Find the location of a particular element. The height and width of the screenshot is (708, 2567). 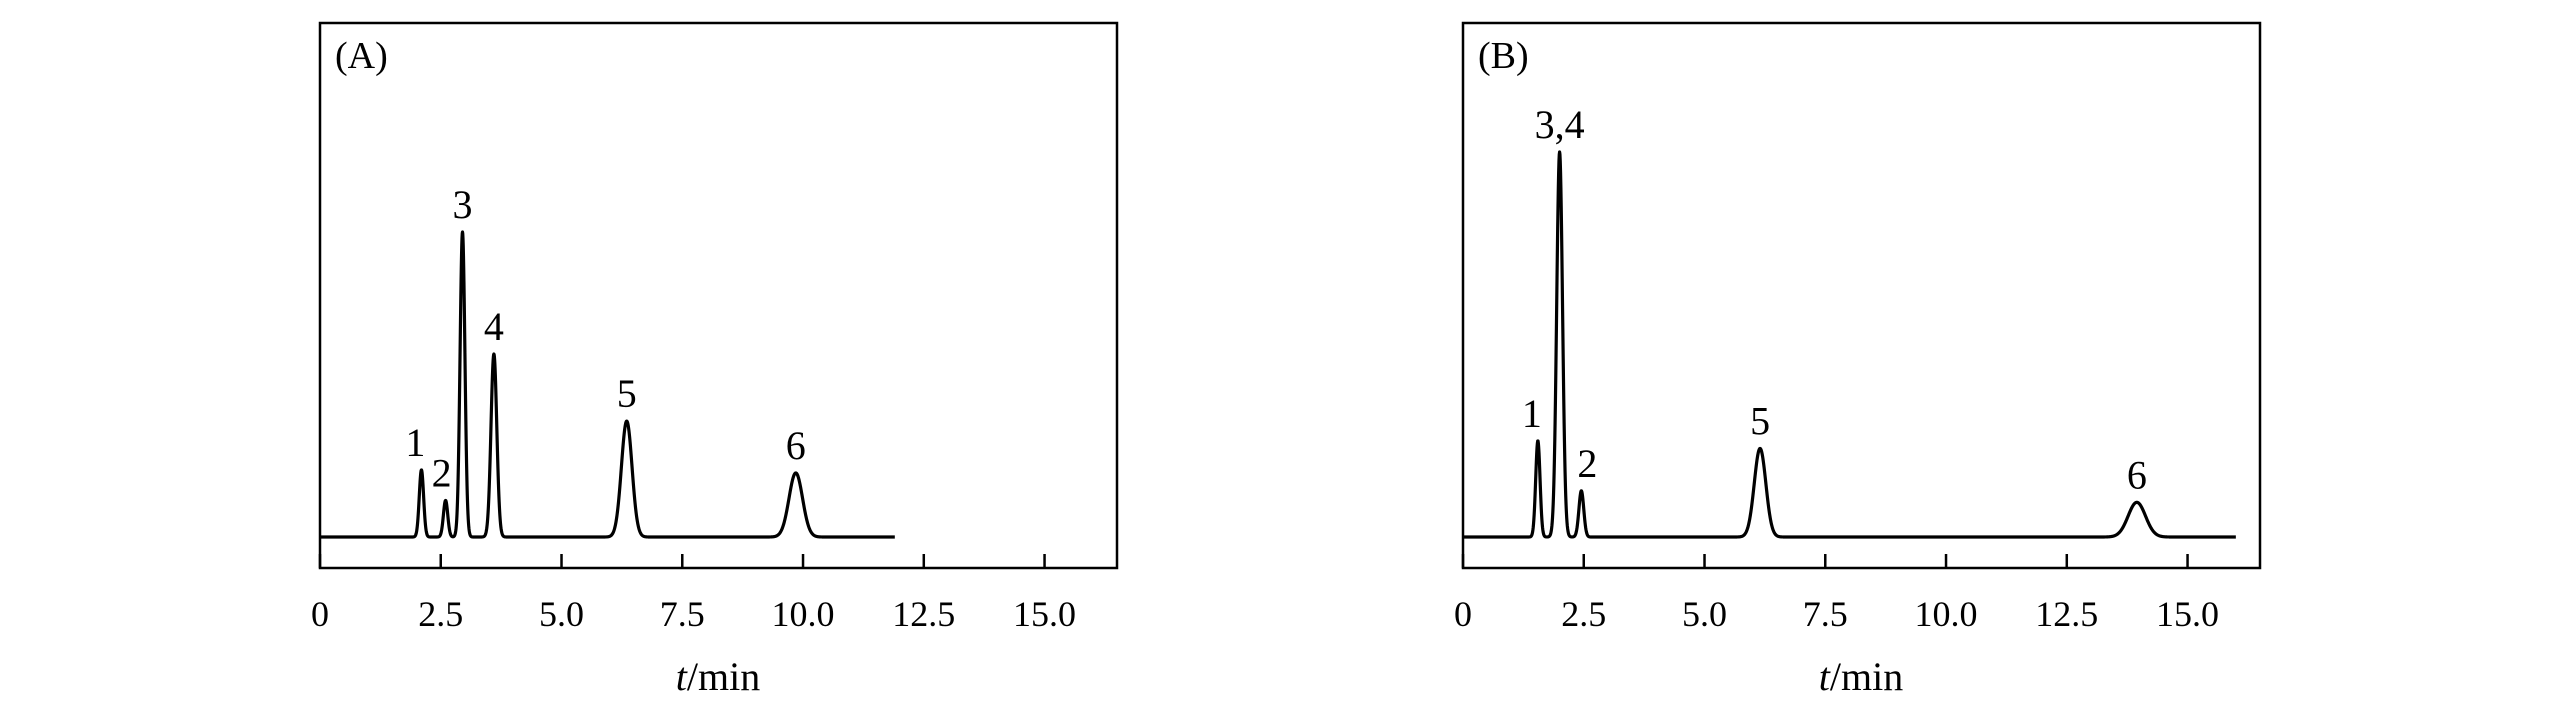

peak-label: 3 is located at coordinates (462, 204).